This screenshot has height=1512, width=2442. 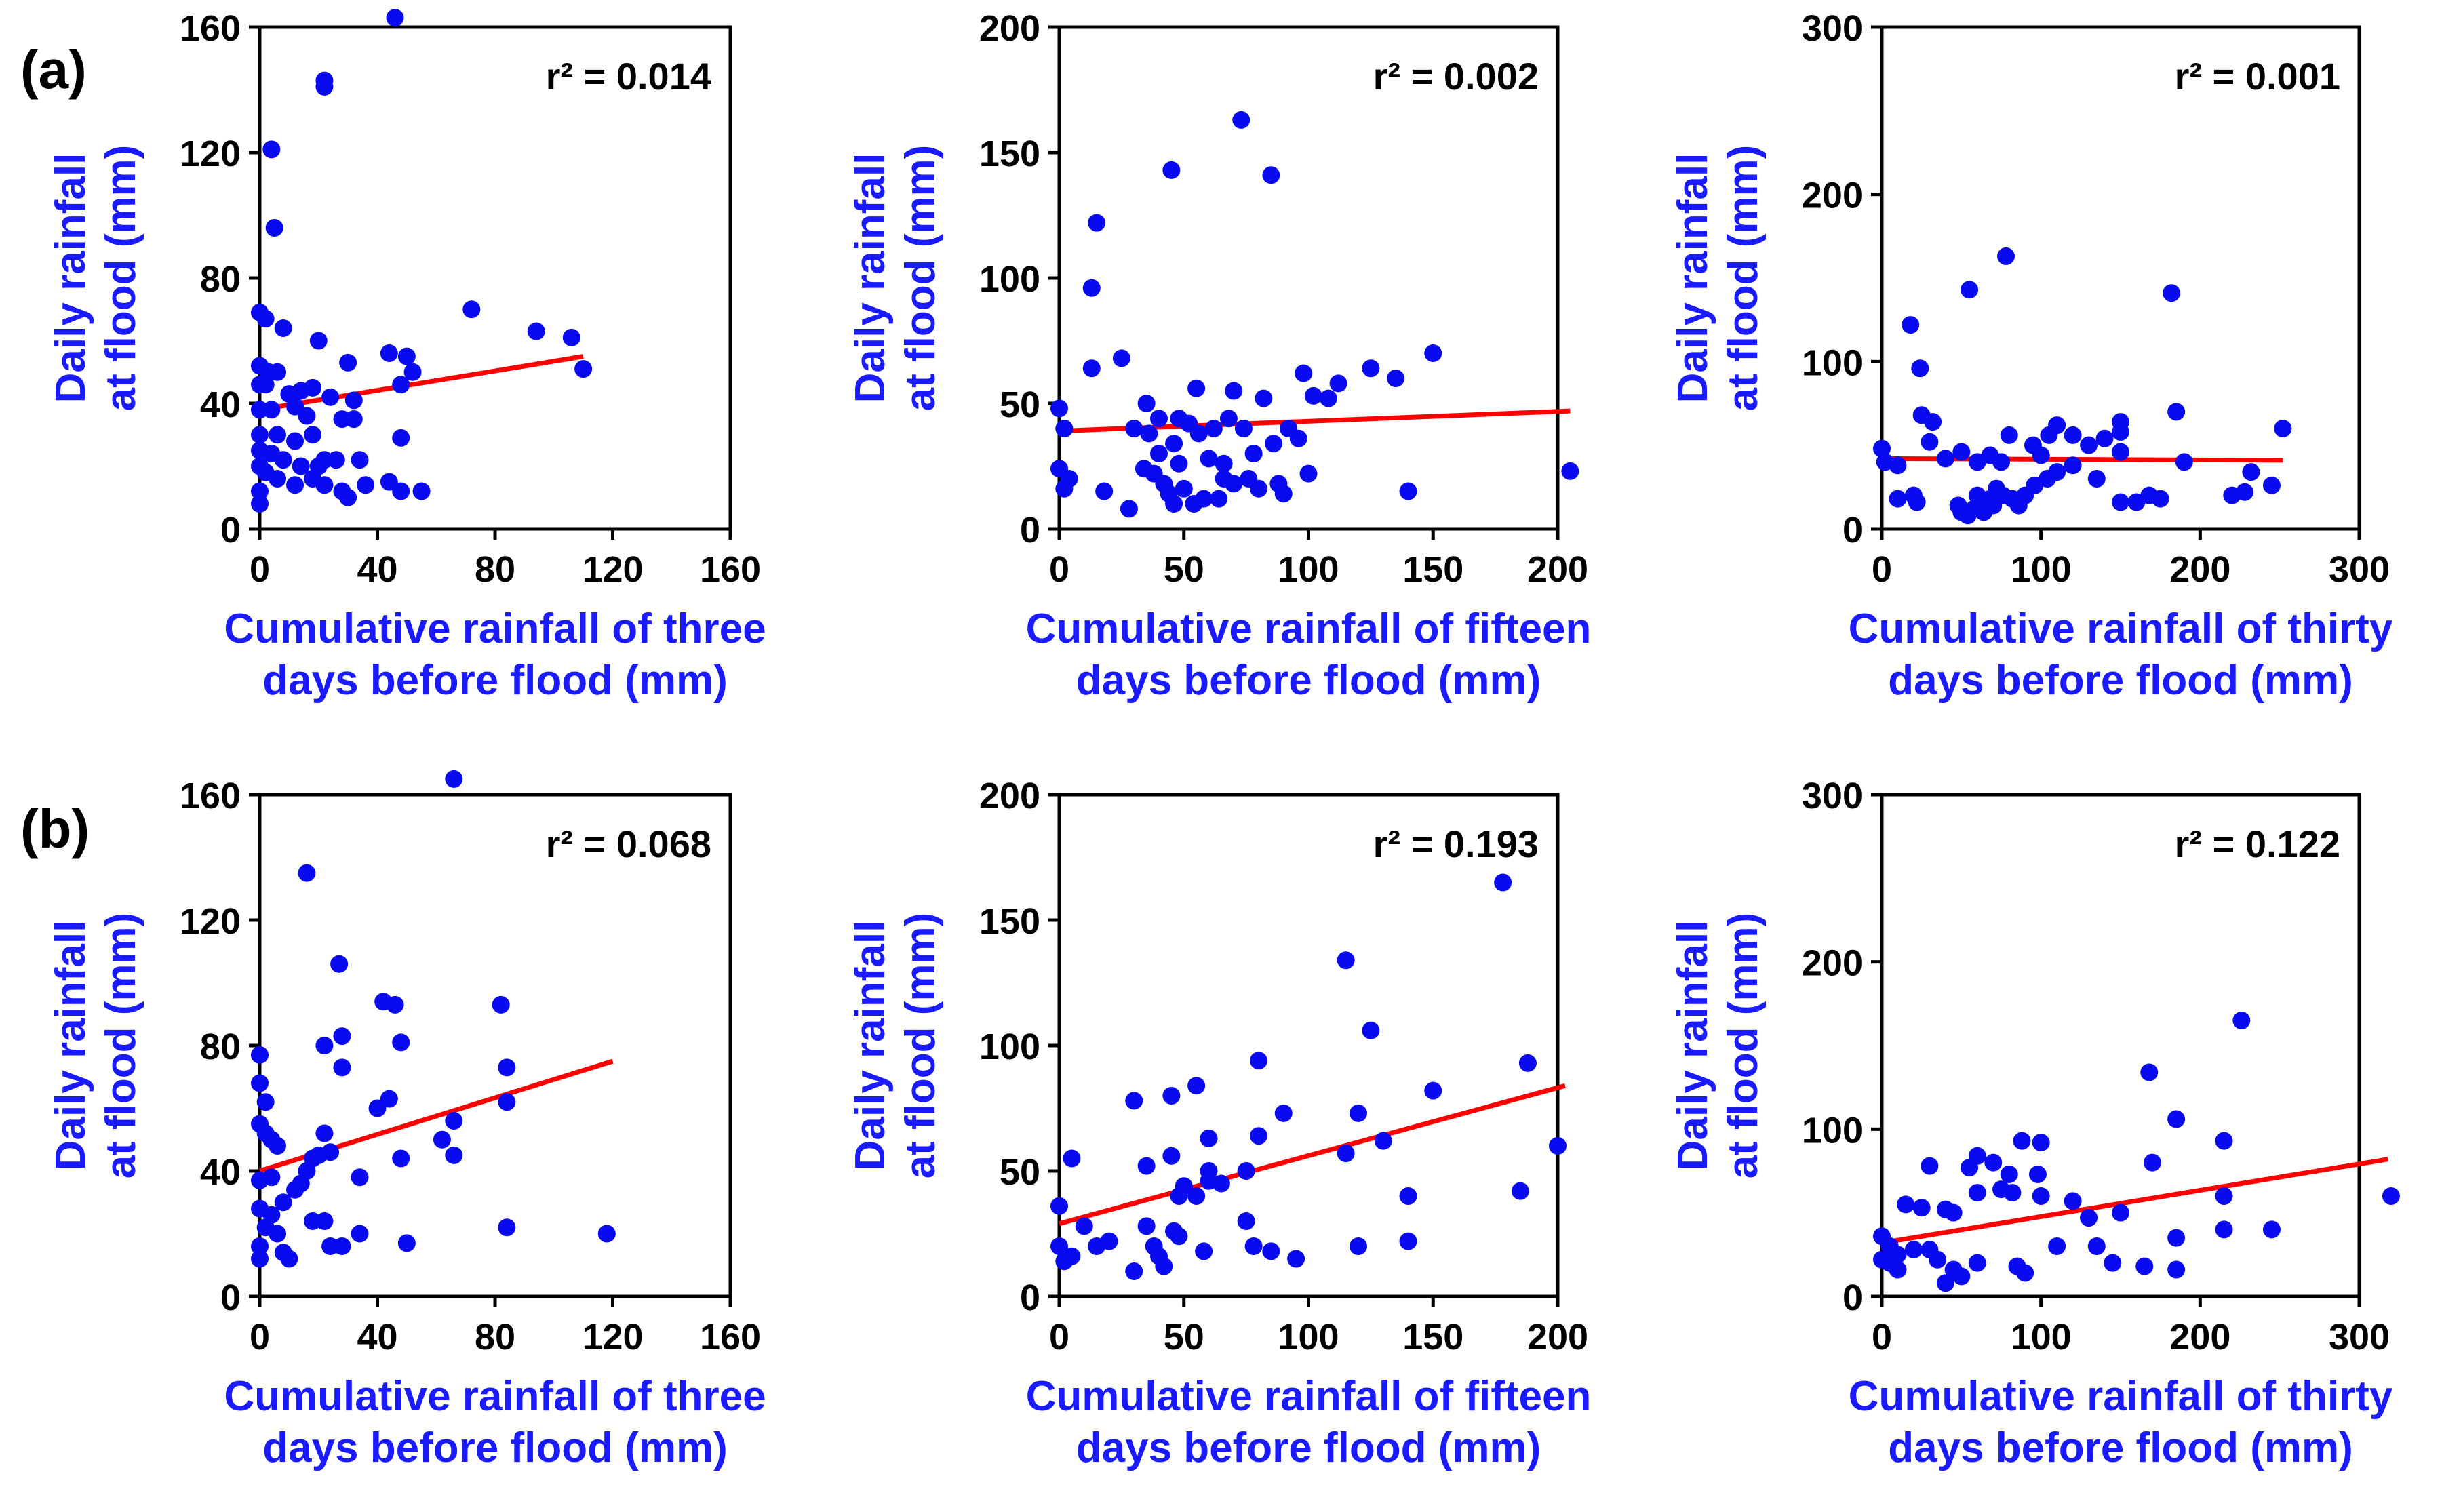 What do you see at coordinates (1308, 1045) in the screenshot?
I see `plot-frame` at bounding box center [1308, 1045].